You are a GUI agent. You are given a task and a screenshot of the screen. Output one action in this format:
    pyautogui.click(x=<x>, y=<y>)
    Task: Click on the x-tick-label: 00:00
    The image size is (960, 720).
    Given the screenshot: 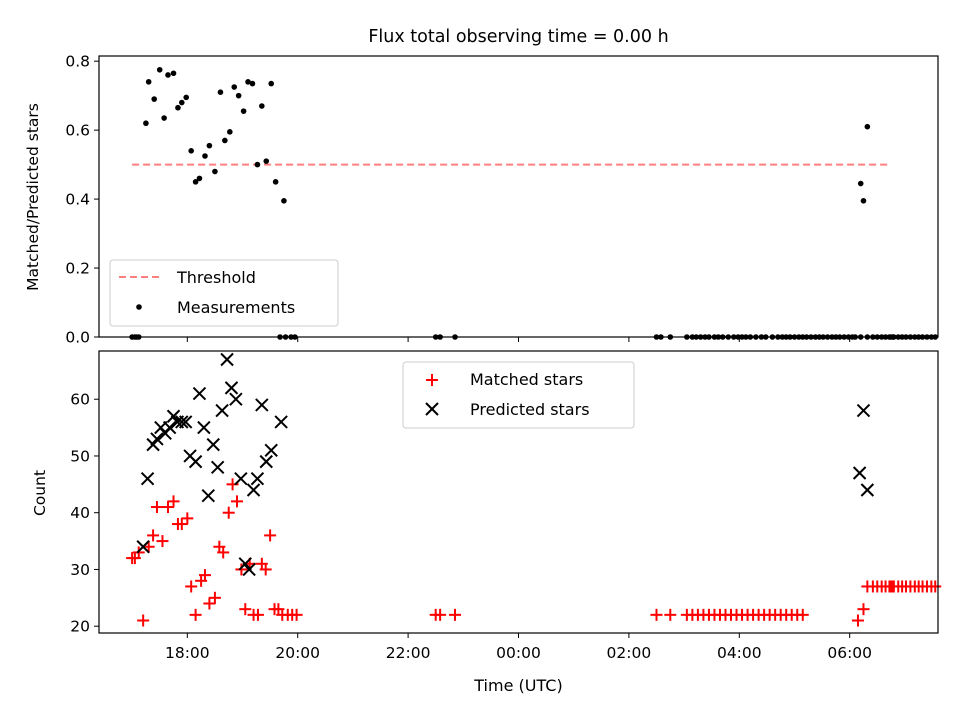 What is the action you would take?
    pyautogui.click(x=518, y=653)
    